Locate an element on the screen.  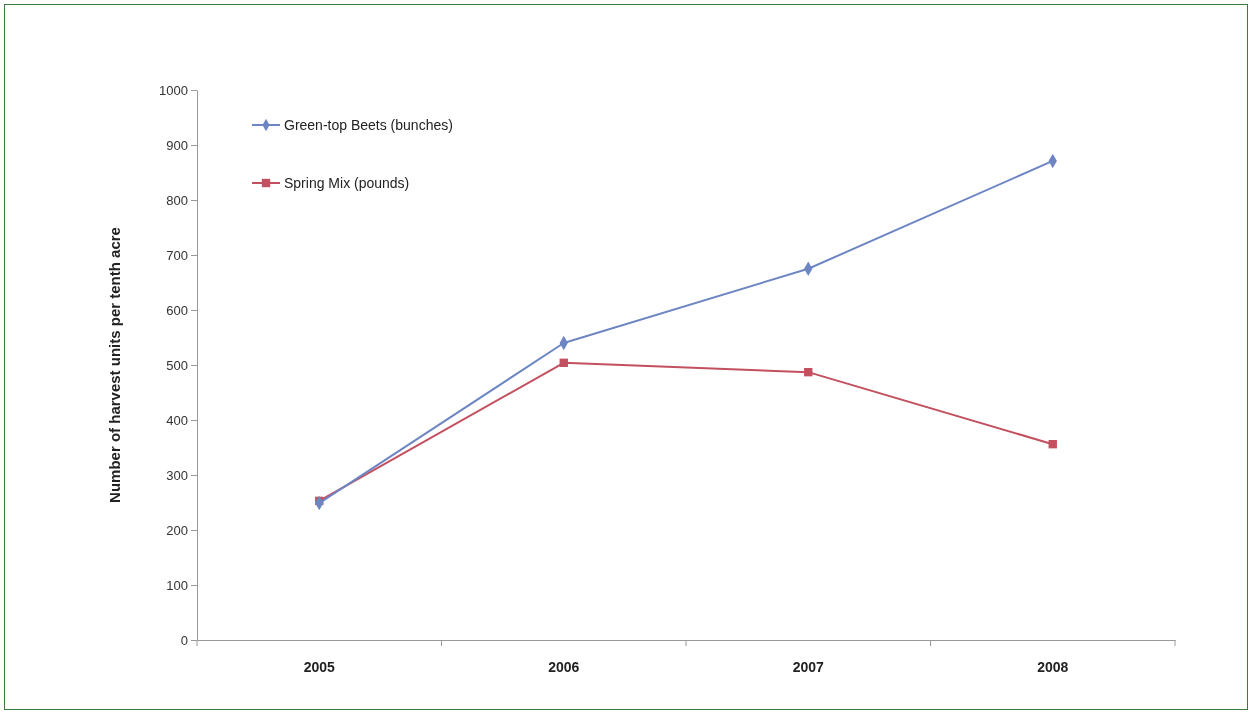
x-tick-label: 2007 is located at coordinates (808, 666).